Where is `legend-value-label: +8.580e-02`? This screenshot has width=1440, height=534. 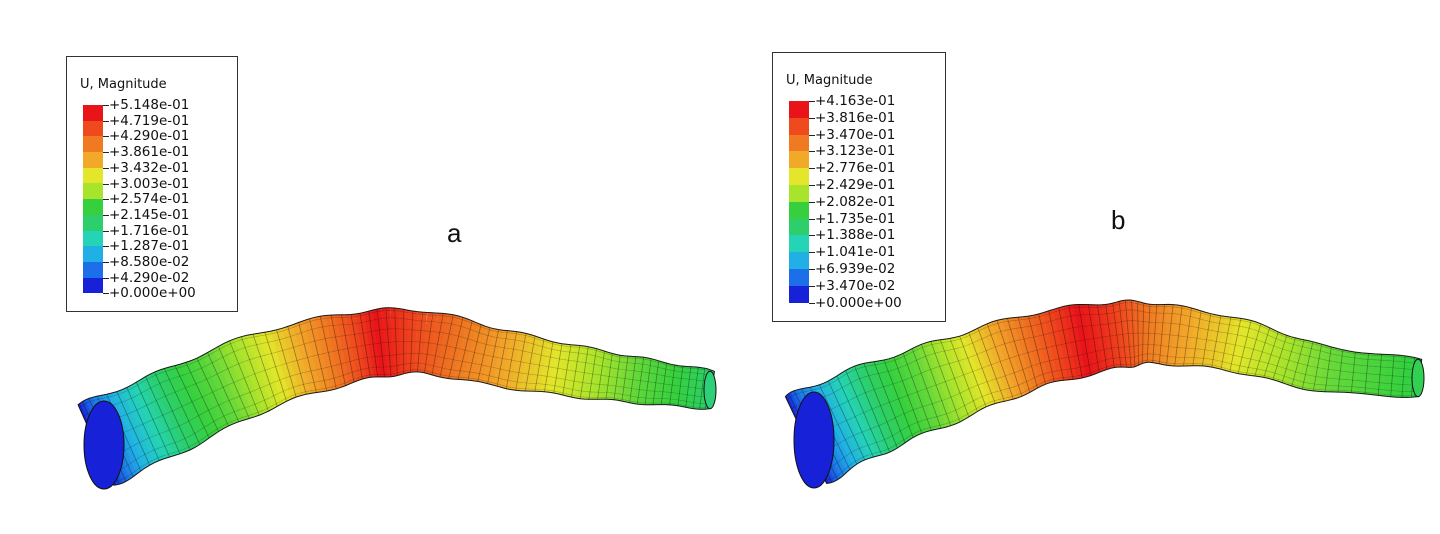
legend-value-label: +8.580e-02 is located at coordinates (149, 262).